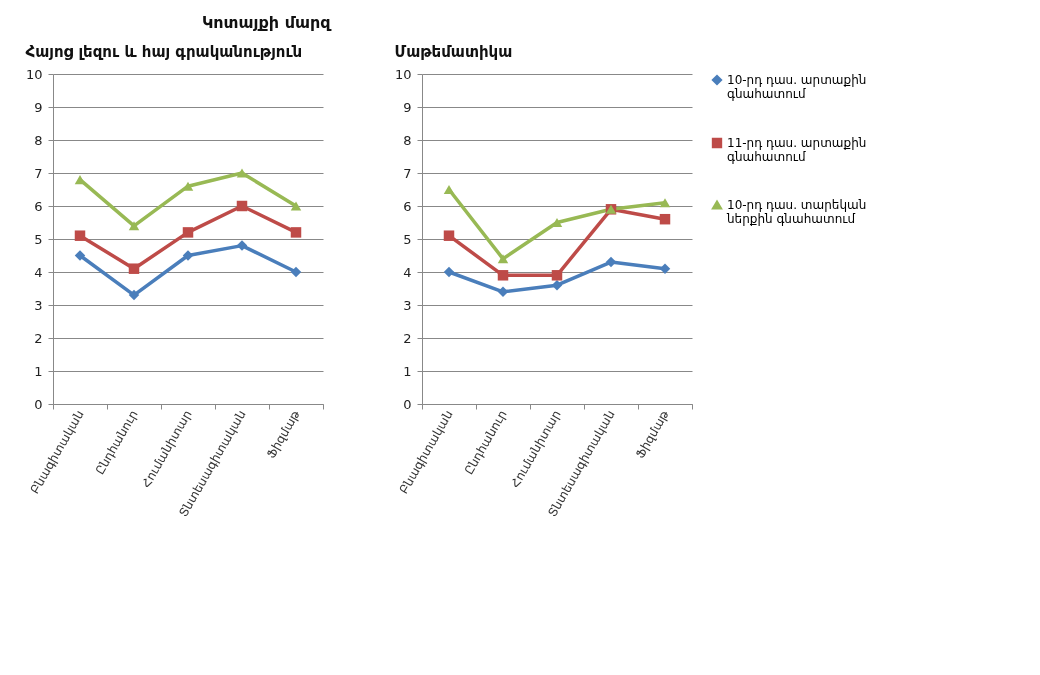 The width and height of the screenshot is (1040, 675). What do you see at coordinates (267, 22) in the screenshot?
I see `chart-title: Կոտայքի մարզ` at bounding box center [267, 22].